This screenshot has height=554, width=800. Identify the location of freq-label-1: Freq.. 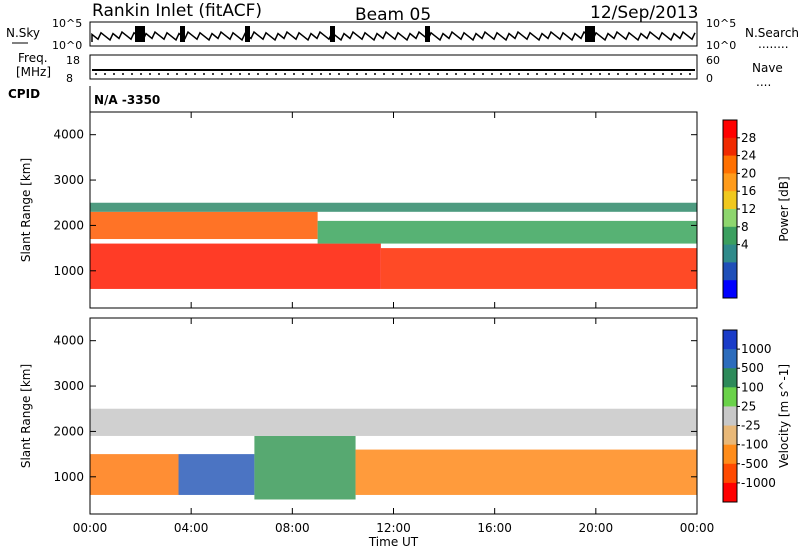
(33, 58).